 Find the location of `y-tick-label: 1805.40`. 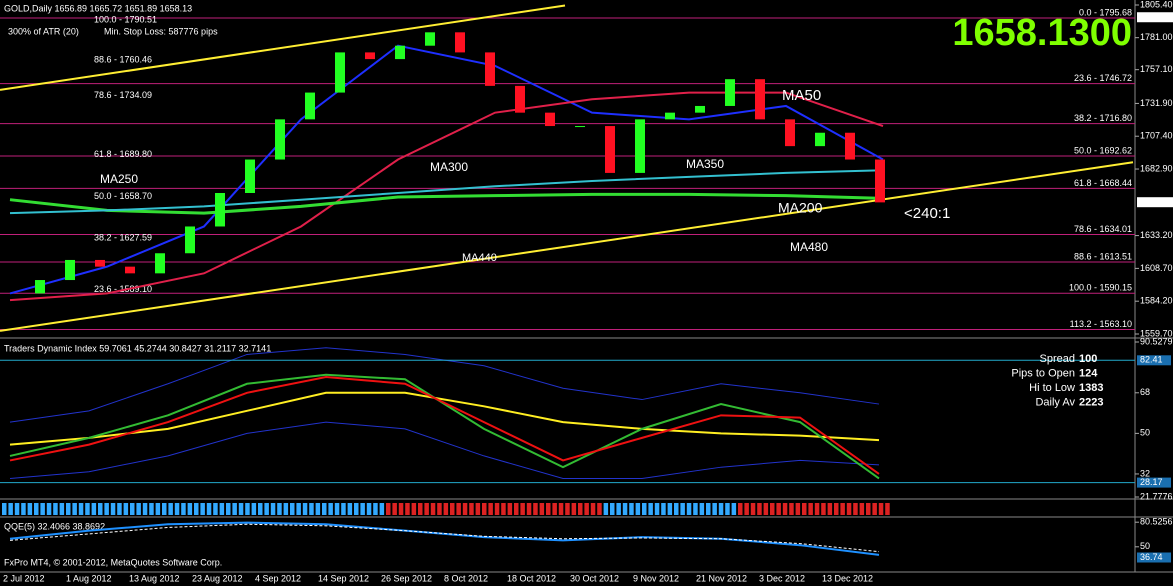

y-tick-label: 1805.40 is located at coordinates (1156, 4).